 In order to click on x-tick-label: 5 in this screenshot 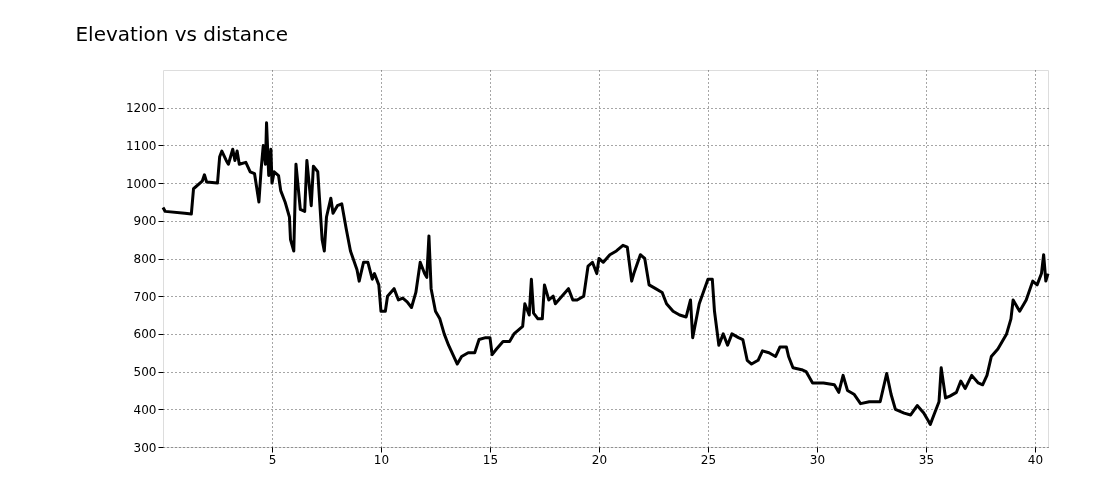, I will do `click(272, 459)`.